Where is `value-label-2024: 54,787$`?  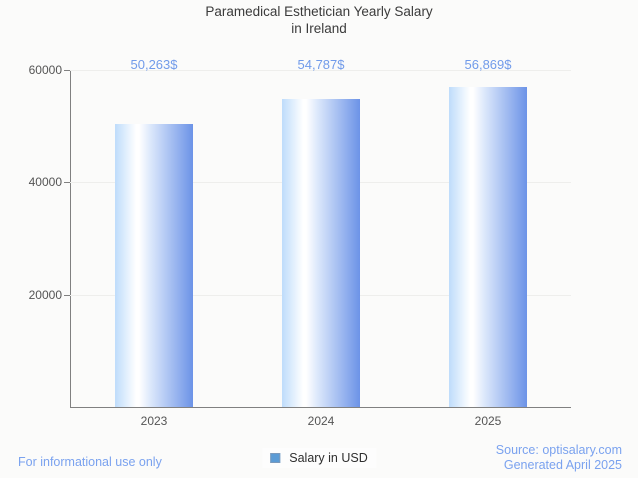
value-label-2024: 54,787$ is located at coordinates (321, 64).